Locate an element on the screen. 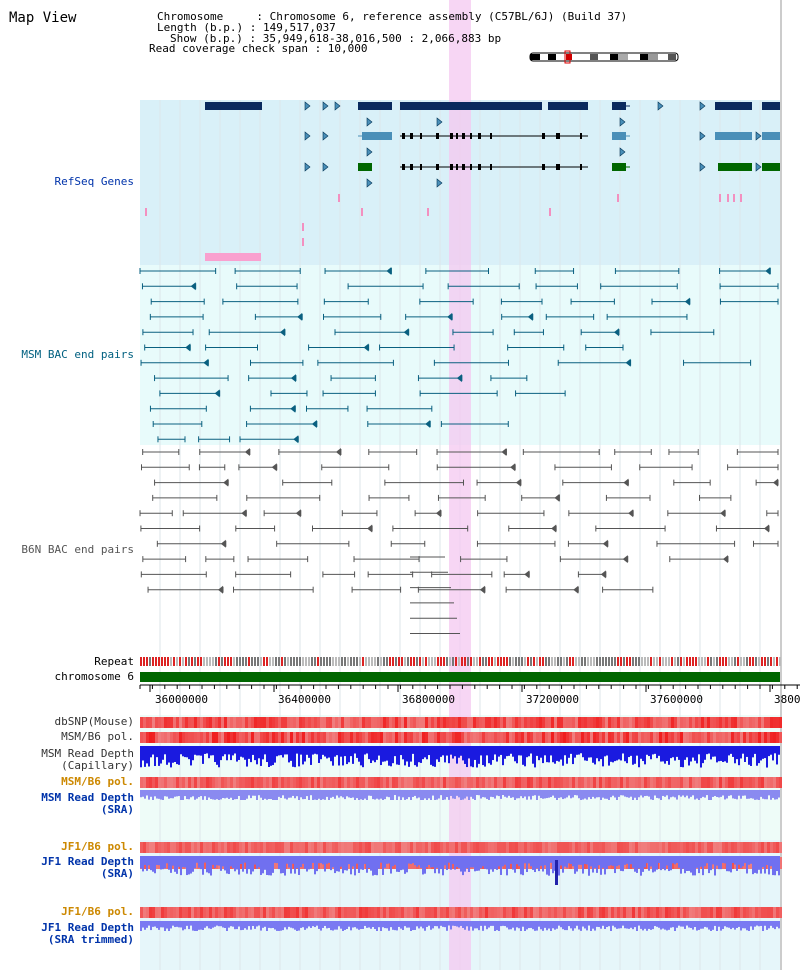 The height and width of the screenshot is (970, 800). track-label-msm-depth-cap: MSM Read Depth is located at coordinates (87, 753).